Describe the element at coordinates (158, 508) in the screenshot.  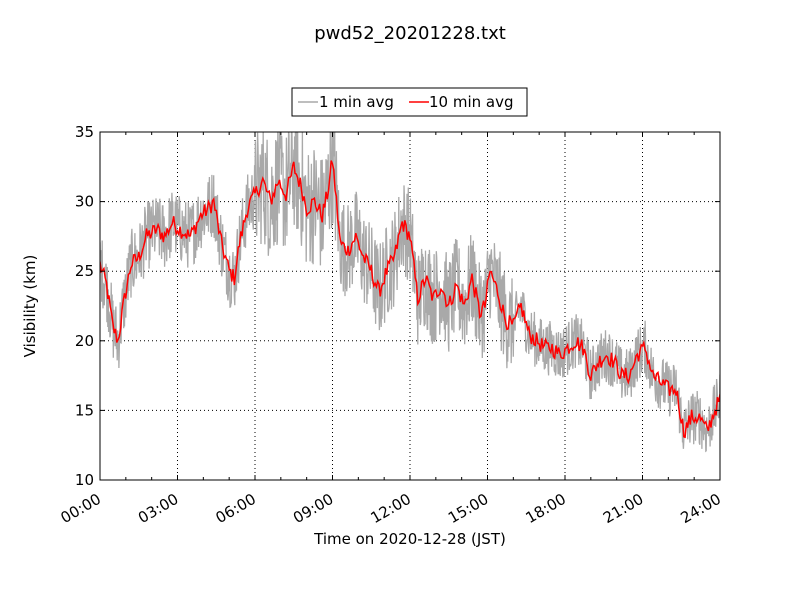
I see `x-tick-label: 03:00` at that location.